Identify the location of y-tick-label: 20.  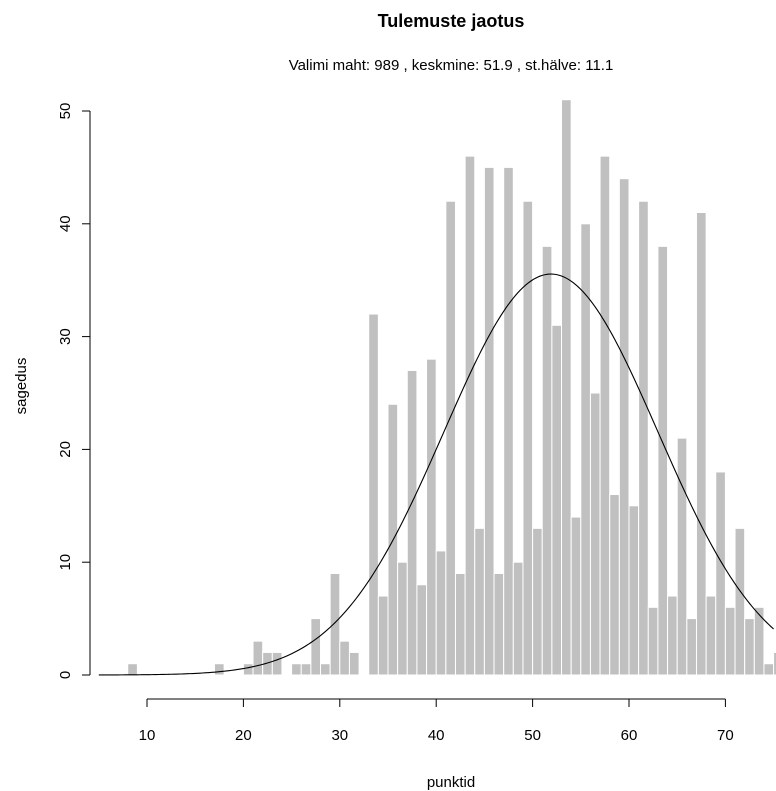
(65, 449).